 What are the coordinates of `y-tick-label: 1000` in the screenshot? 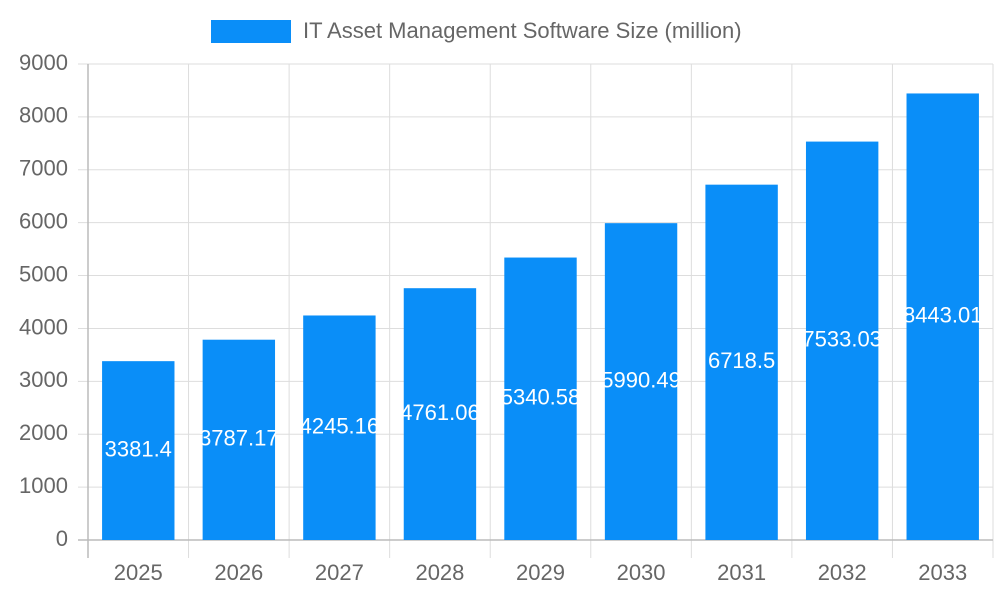 It's located at (43, 485).